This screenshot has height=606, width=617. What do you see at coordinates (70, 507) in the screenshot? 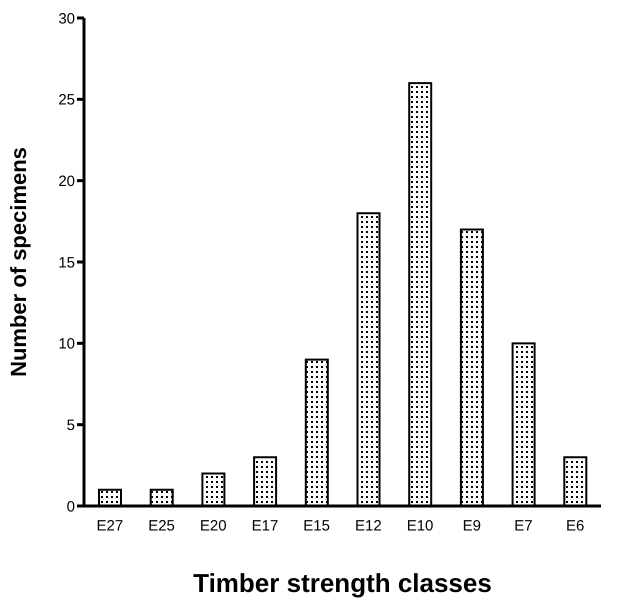
I see `y-tick-label: 0` at bounding box center [70, 507].